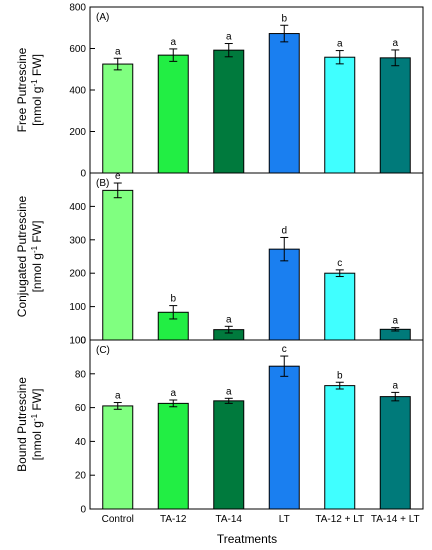 This screenshot has height=550, width=432. Describe the element at coordinates (77, 240) in the screenshot. I see `y-tick-label: 300` at that location.